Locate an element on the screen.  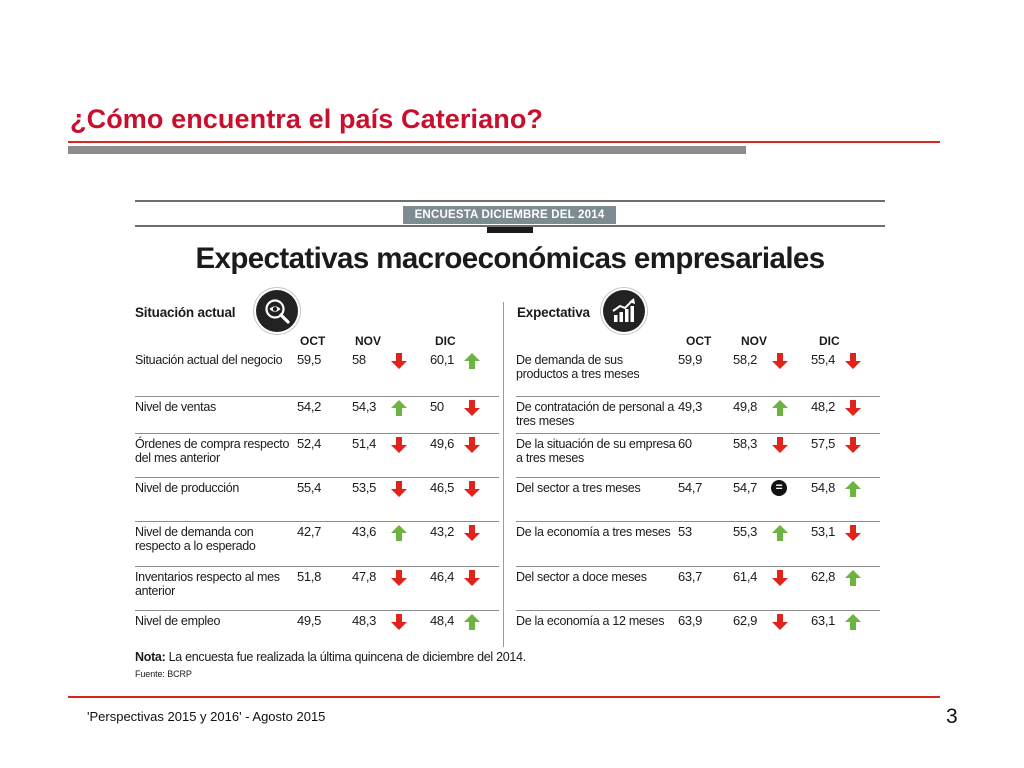
note-label: Nota: is located at coordinates (150, 657).